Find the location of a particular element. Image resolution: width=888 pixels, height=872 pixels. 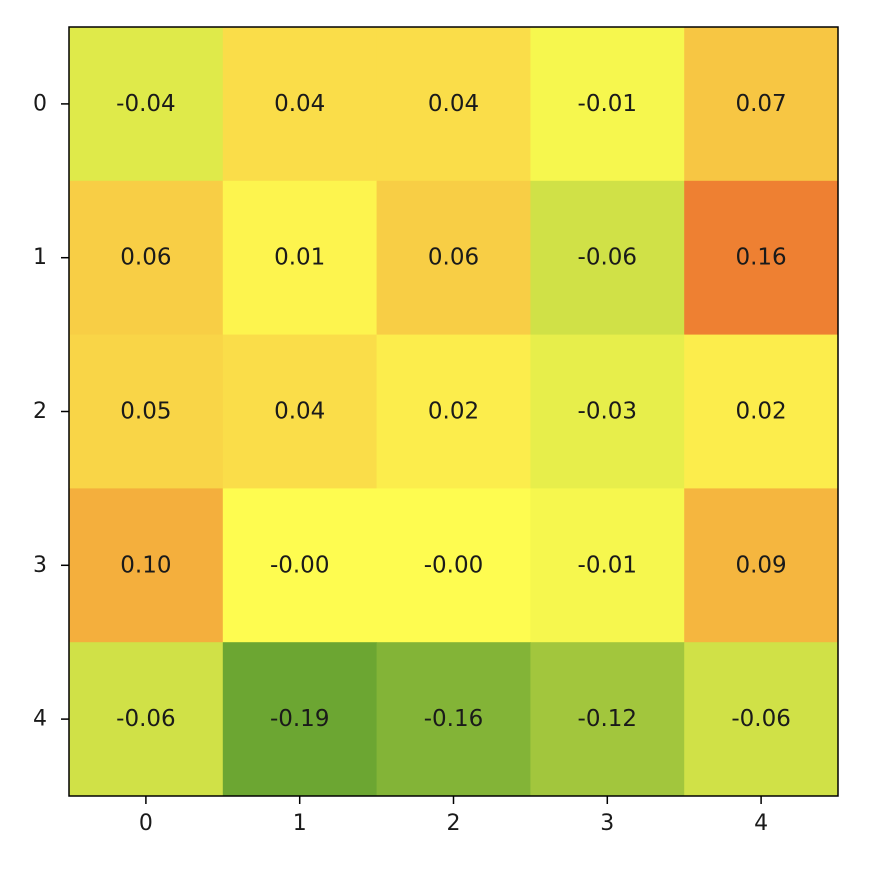

heatmap-cell-r3-c3 is located at coordinates (607, 565).